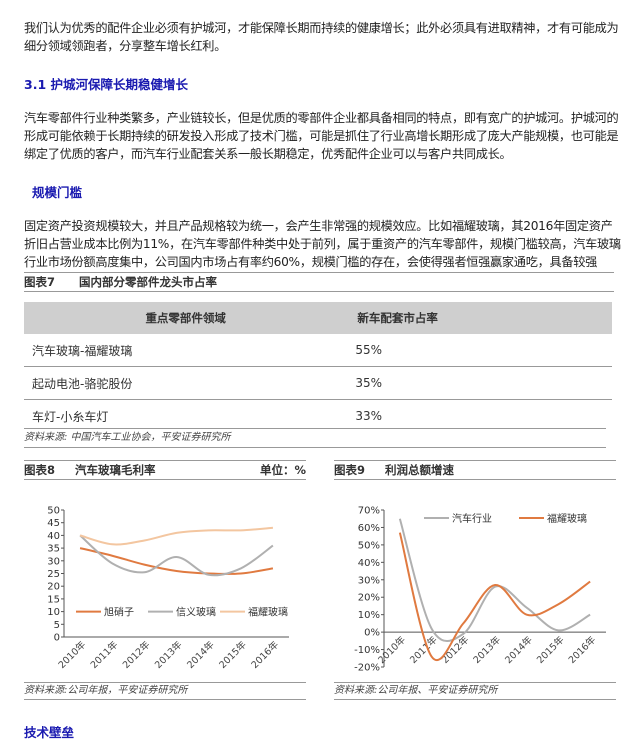 The width and height of the screenshot is (640, 741). I want to click on series-line-旭硝子, so click(176, 561).